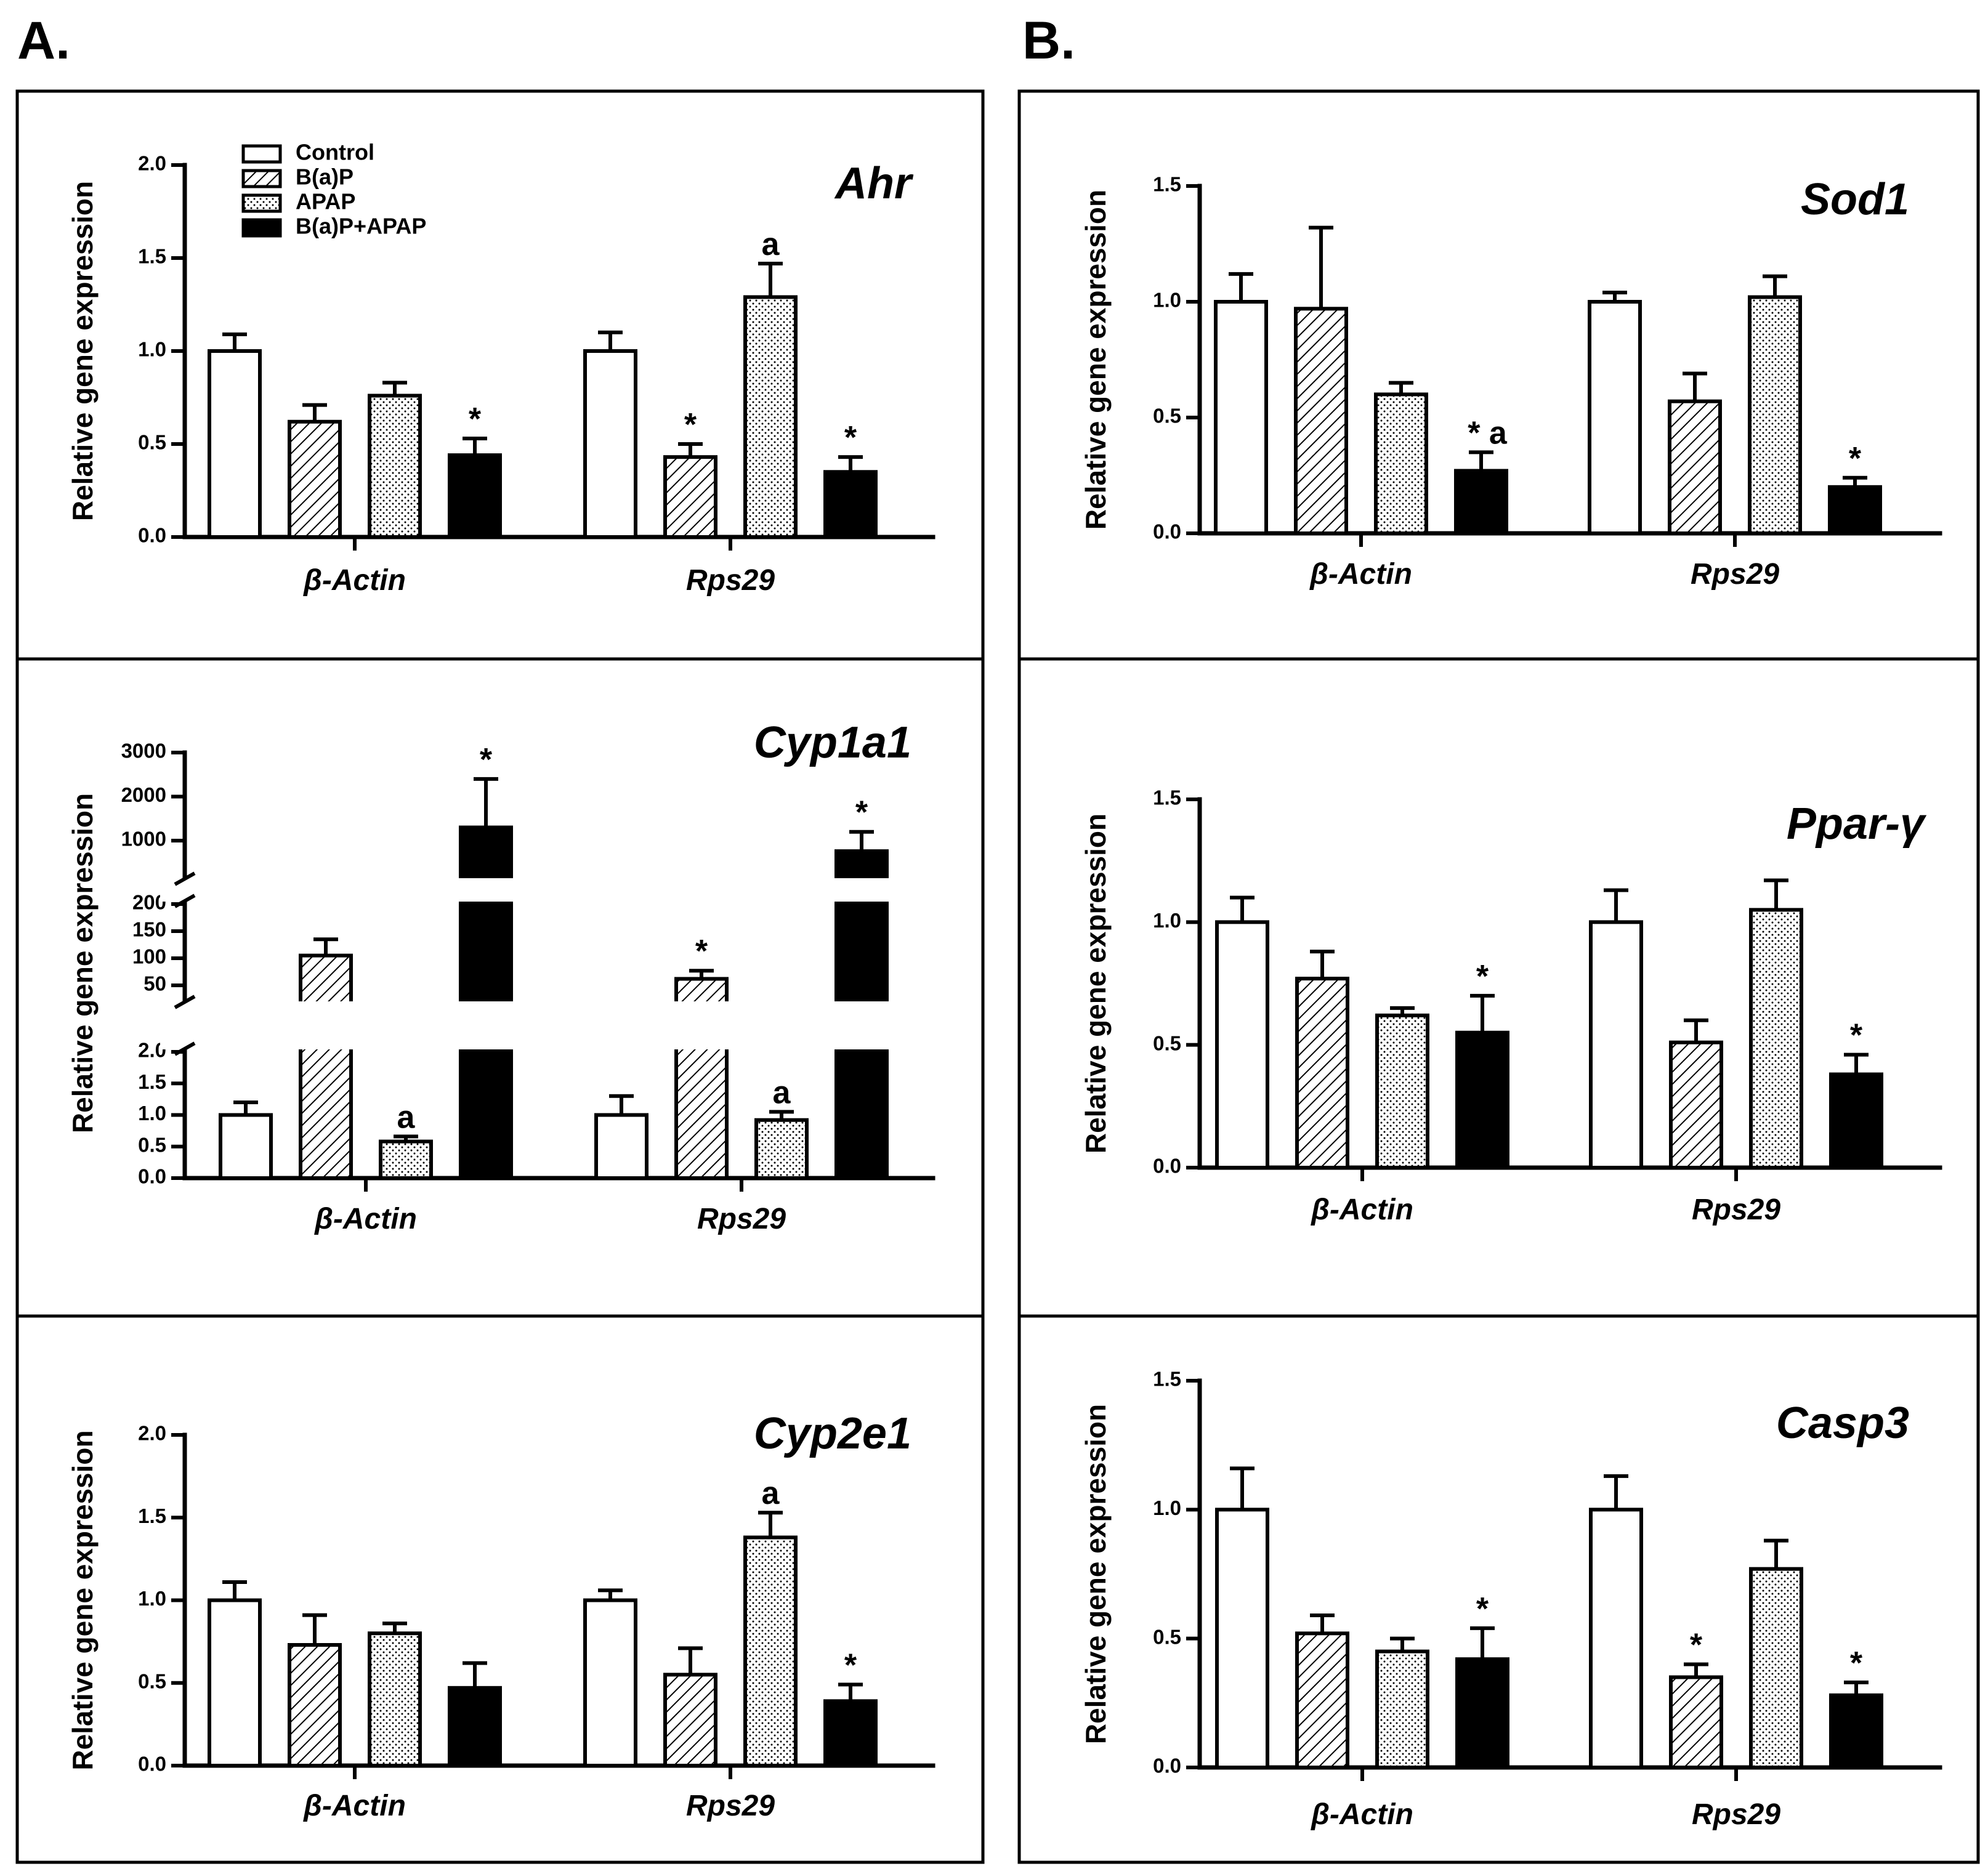 The height and width of the screenshot is (1874, 1988). I want to click on chart-title: Cyp2e1, so click(832, 1433).